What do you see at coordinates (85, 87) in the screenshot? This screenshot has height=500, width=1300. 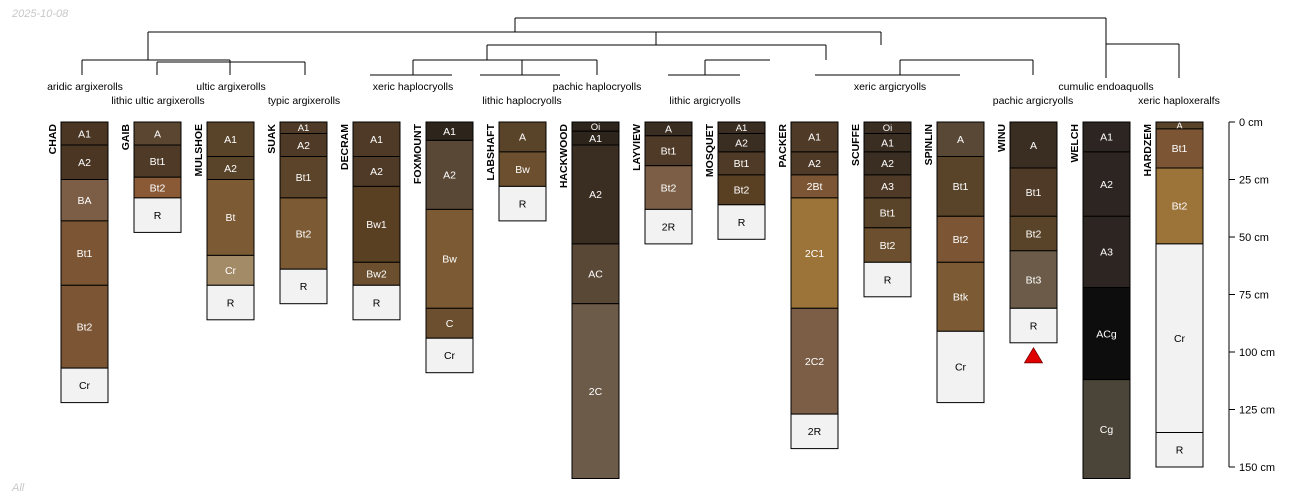 I see `taxon-label: aridic argixerolls` at bounding box center [85, 87].